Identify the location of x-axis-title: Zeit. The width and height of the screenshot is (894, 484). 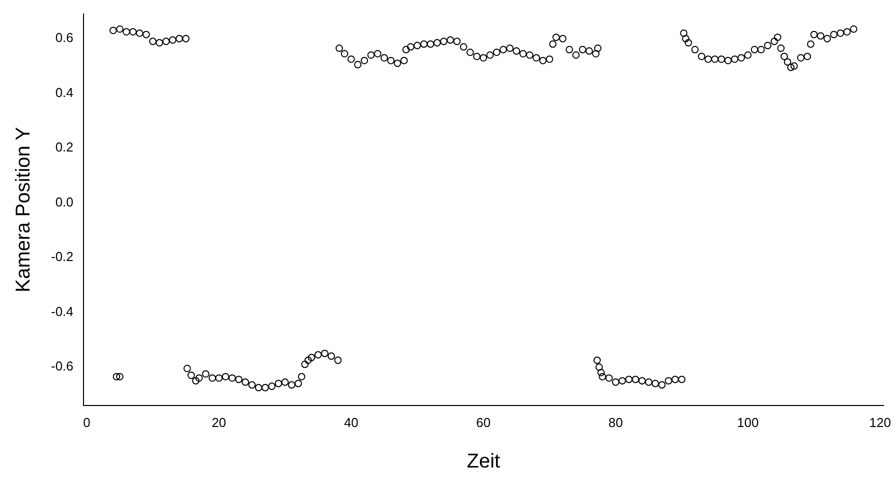
(483, 461).